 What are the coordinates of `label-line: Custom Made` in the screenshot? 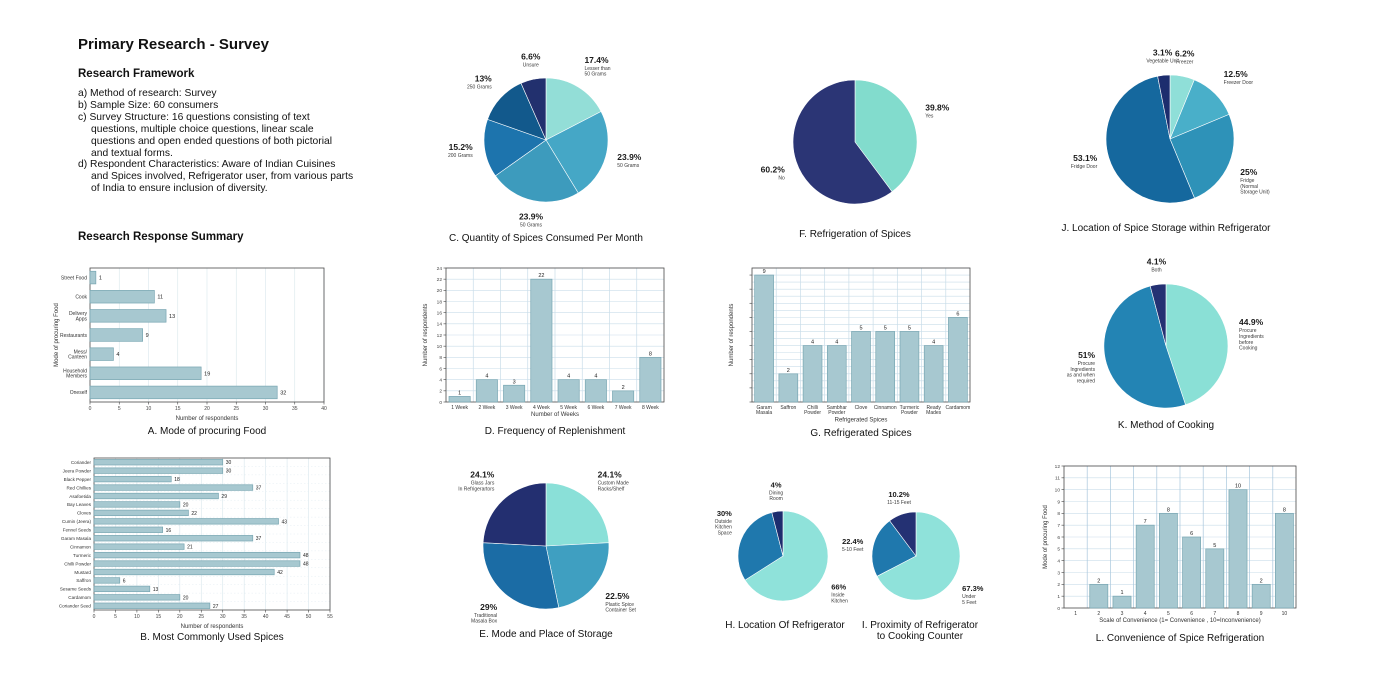 It's located at (613, 484).